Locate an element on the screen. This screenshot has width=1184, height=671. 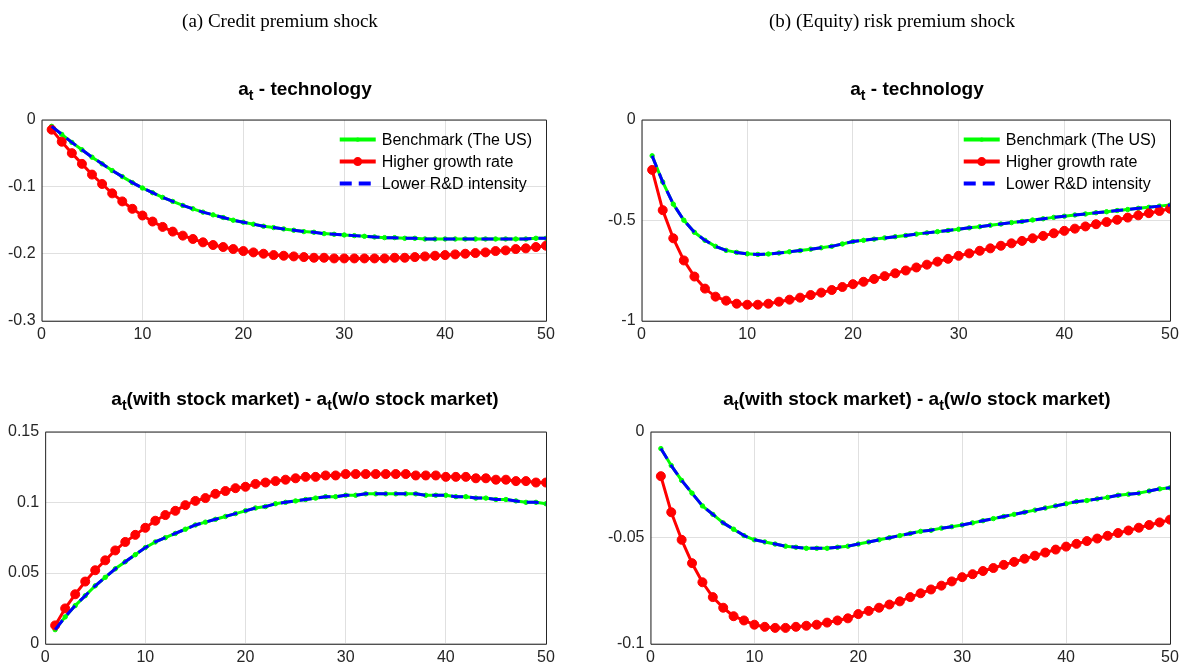
chart-subtitle: (b) (Equity) risk premium shock is located at coordinates (892, 21).